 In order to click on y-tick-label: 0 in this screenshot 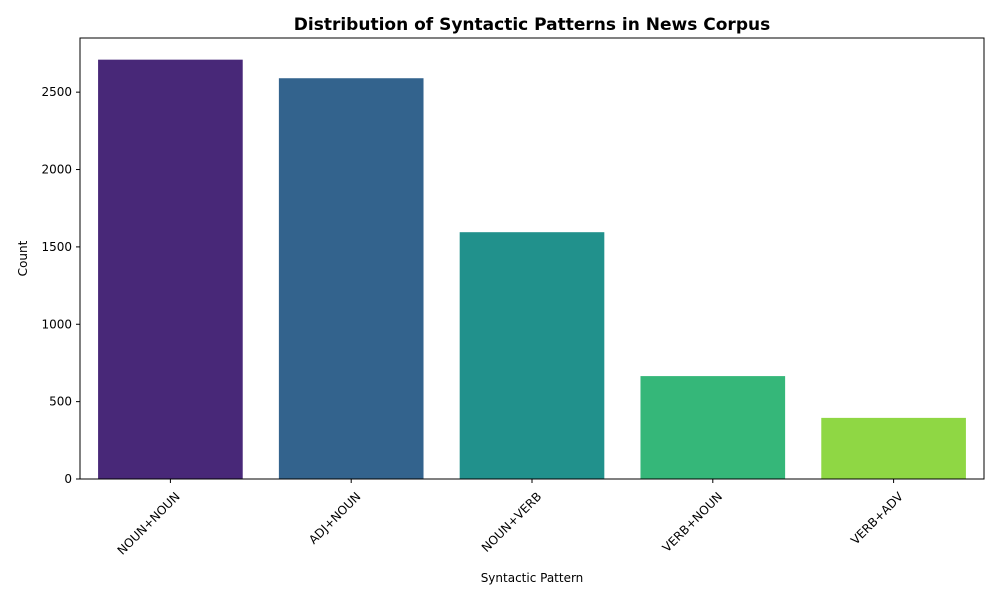, I will do `click(68, 479)`.